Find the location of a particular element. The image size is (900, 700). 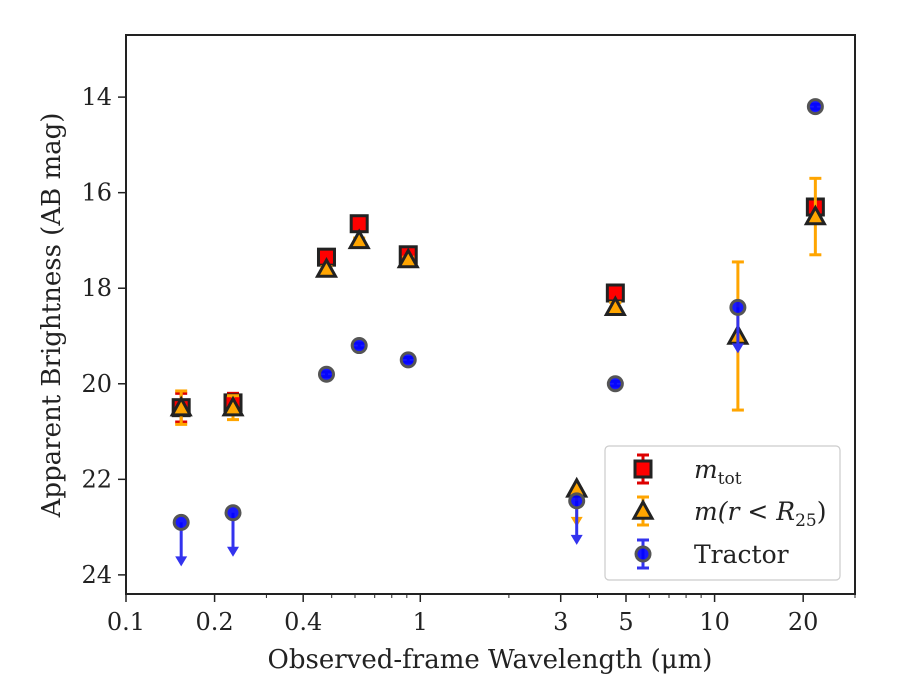

x-tick-label: 1 is located at coordinates (420, 622).